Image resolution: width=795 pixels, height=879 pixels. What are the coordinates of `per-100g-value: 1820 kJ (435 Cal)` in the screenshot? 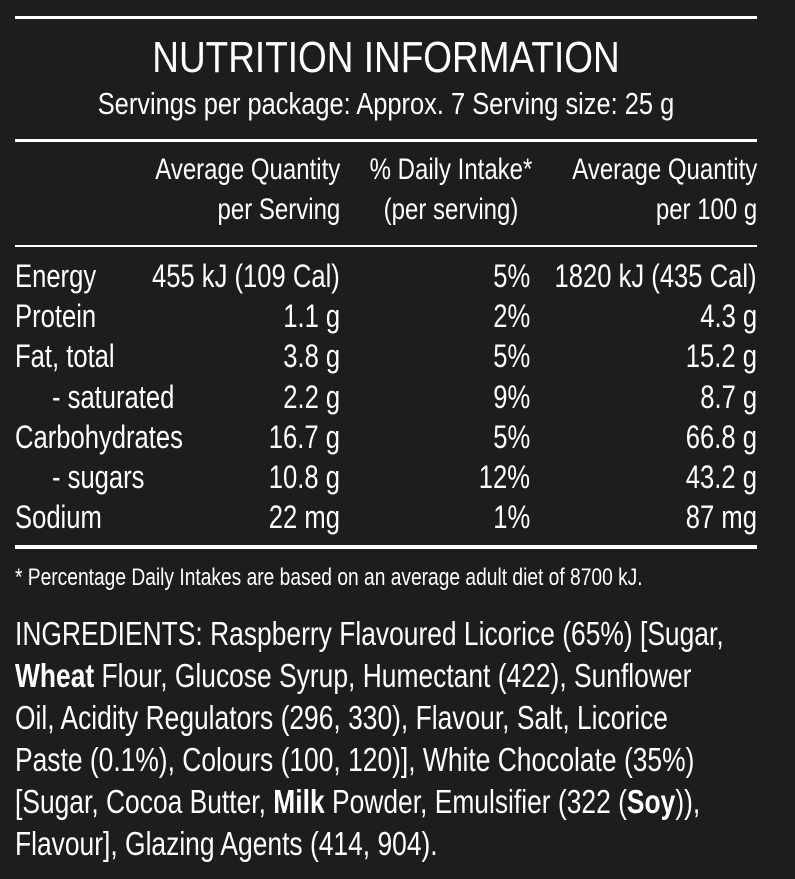 It's located at (655, 276).